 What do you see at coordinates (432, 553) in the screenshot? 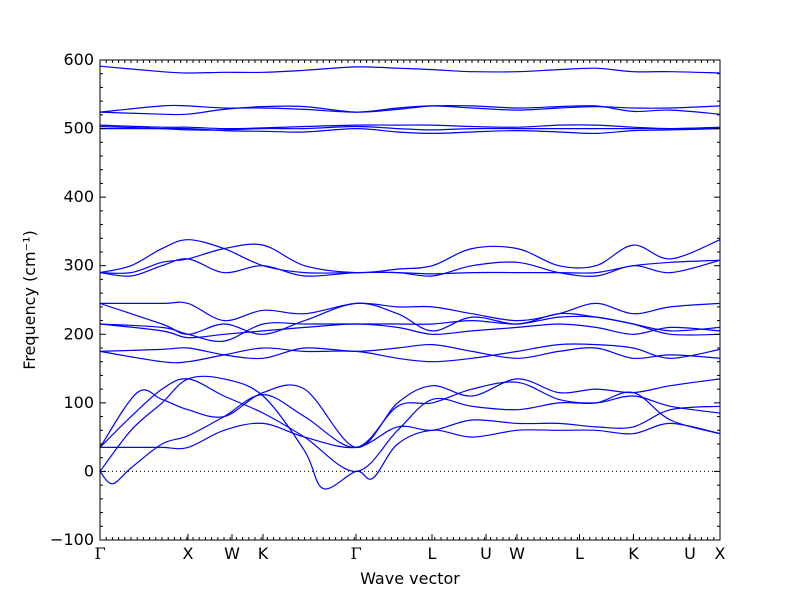
I see `x-tick-label-6: L` at bounding box center [432, 553].